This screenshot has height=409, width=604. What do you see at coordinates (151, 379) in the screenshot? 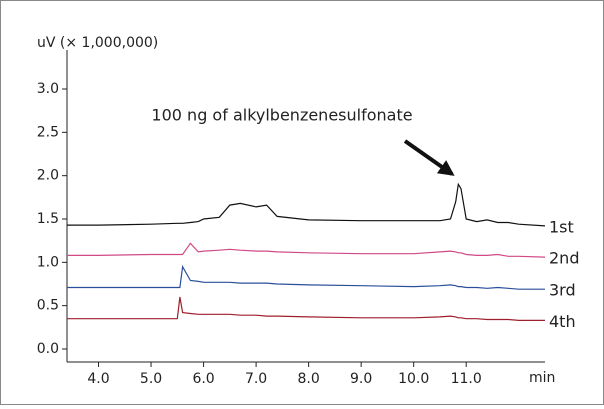
I see `x-tick-label: 5.0` at bounding box center [151, 379].